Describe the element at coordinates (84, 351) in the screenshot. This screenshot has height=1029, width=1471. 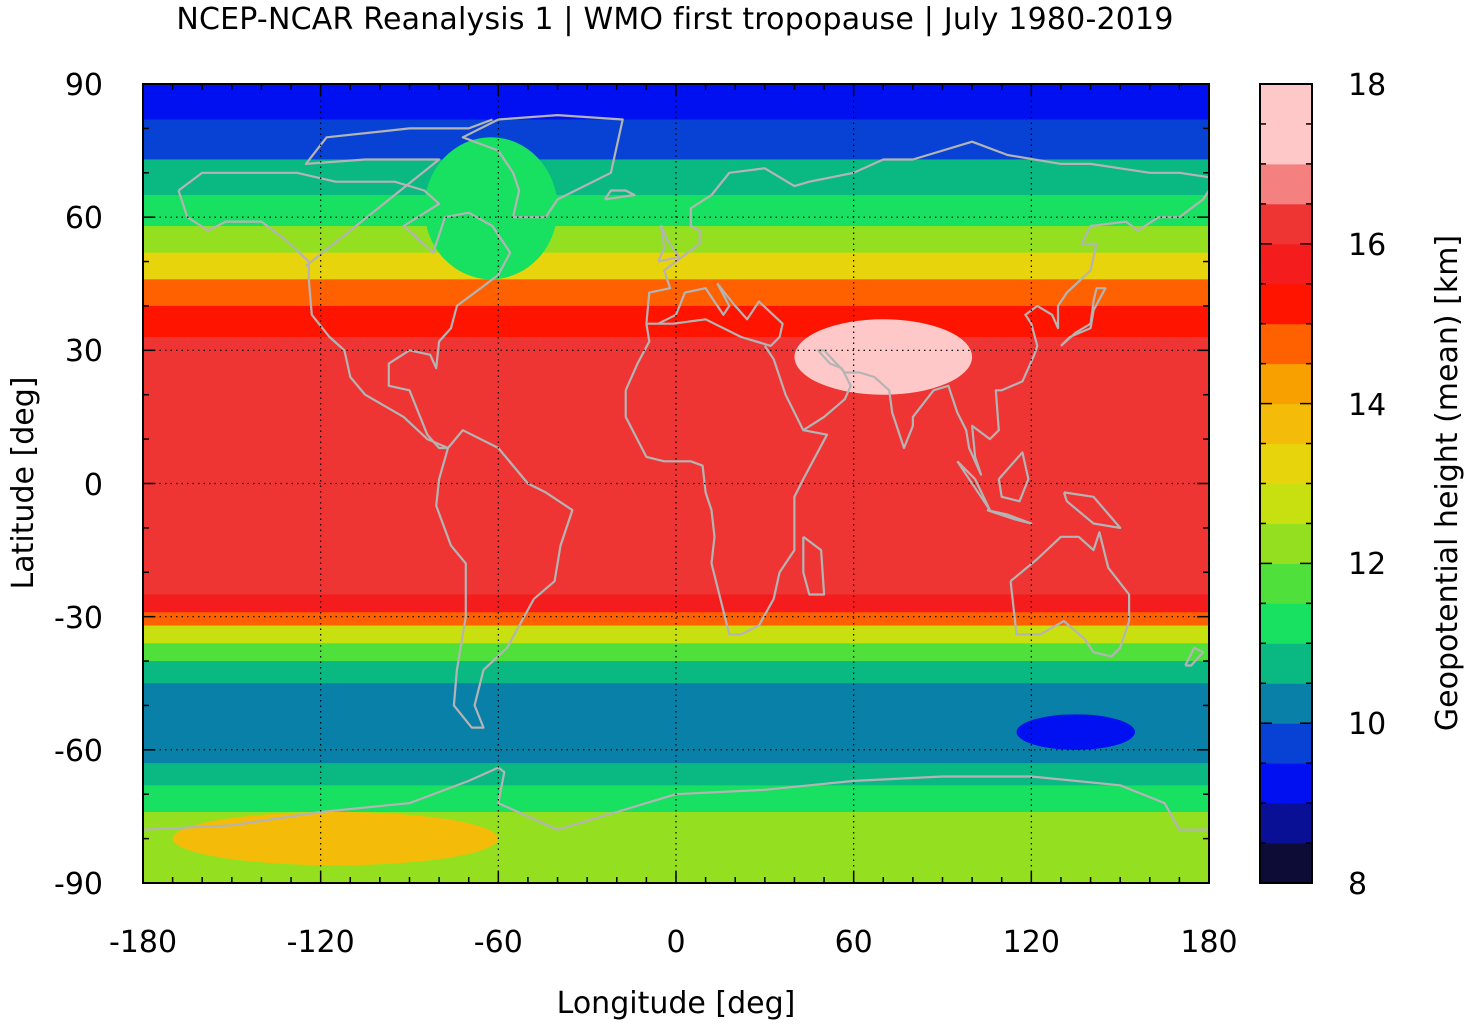
I see `y-tick-label: 30` at that location.